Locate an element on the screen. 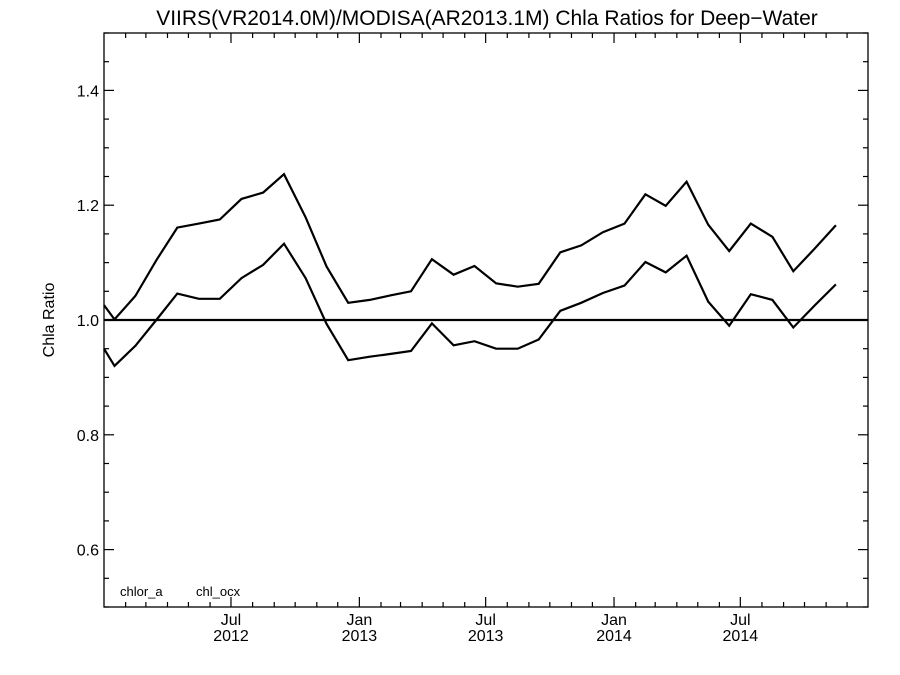  y-tick-label: 0.8 is located at coordinates (88, 436).